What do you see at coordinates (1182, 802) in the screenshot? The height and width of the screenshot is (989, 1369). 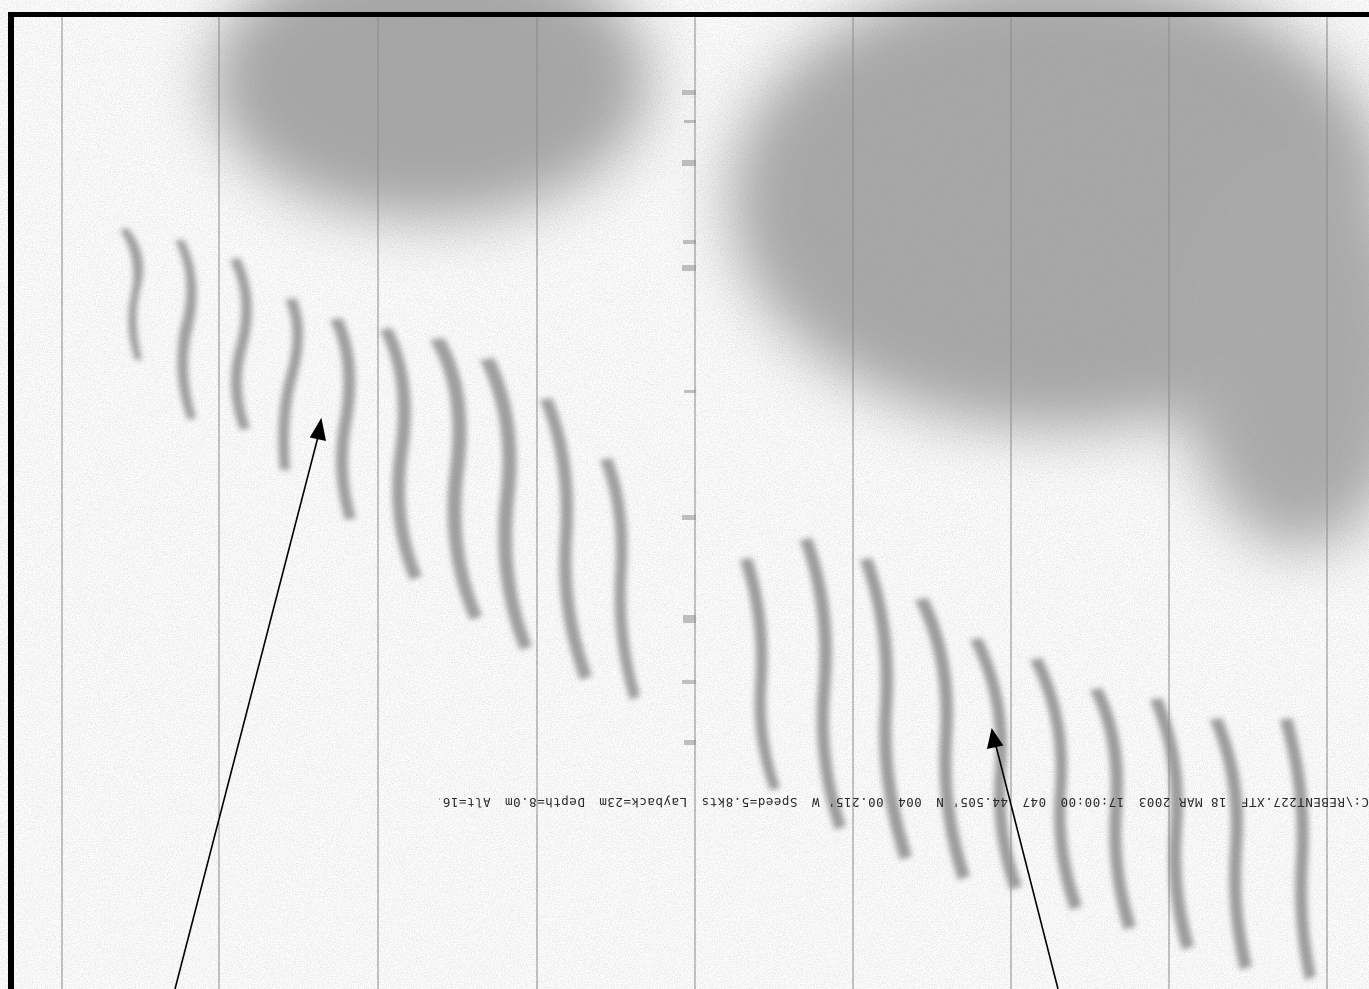 I see `annotation-date: 18 MAR 2003` at bounding box center [1182, 802].